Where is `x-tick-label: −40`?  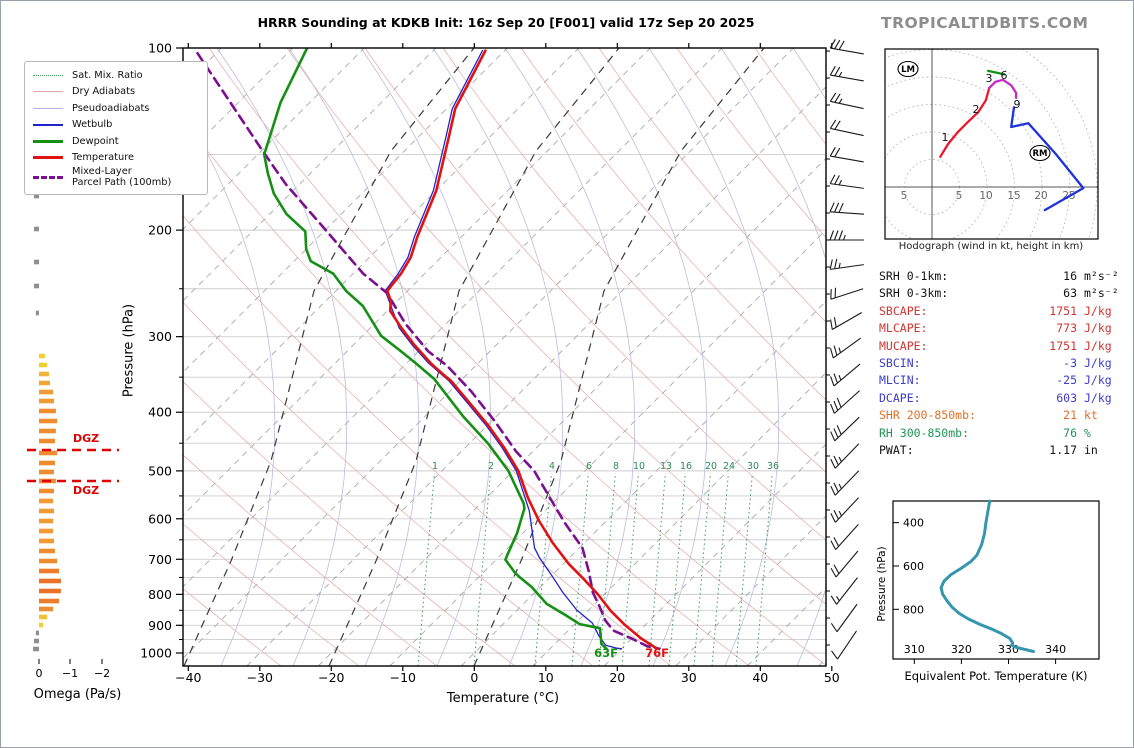
x-tick-label: −40 is located at coordinates (188, 677).